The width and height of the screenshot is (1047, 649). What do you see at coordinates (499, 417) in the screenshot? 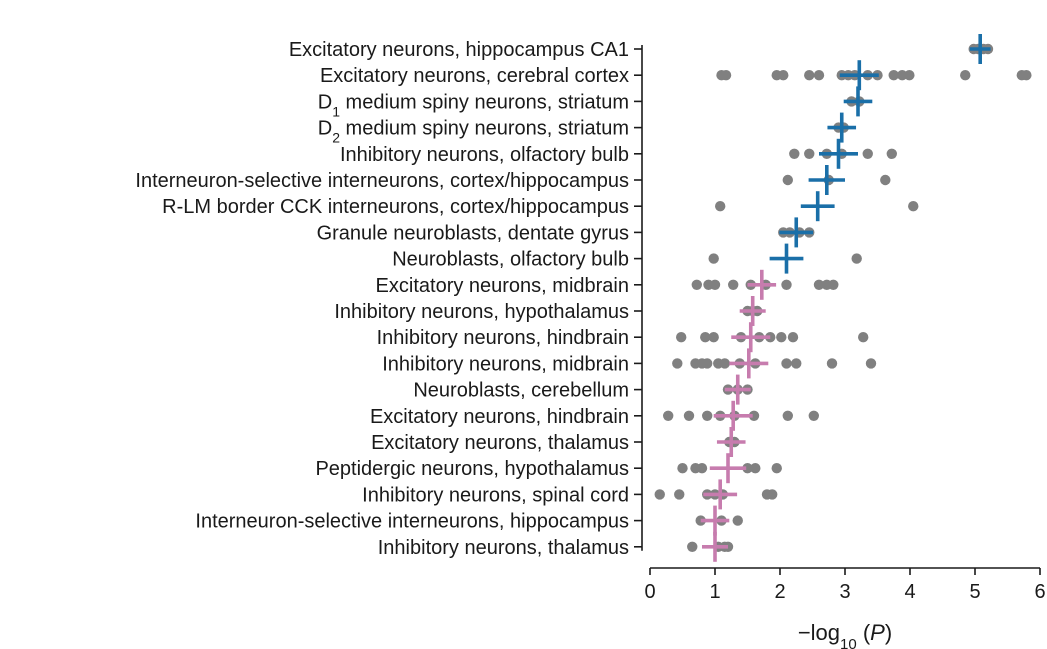
I see `category-label: Excitatory neurons, hindbrain` at bounding box center [499, 417].